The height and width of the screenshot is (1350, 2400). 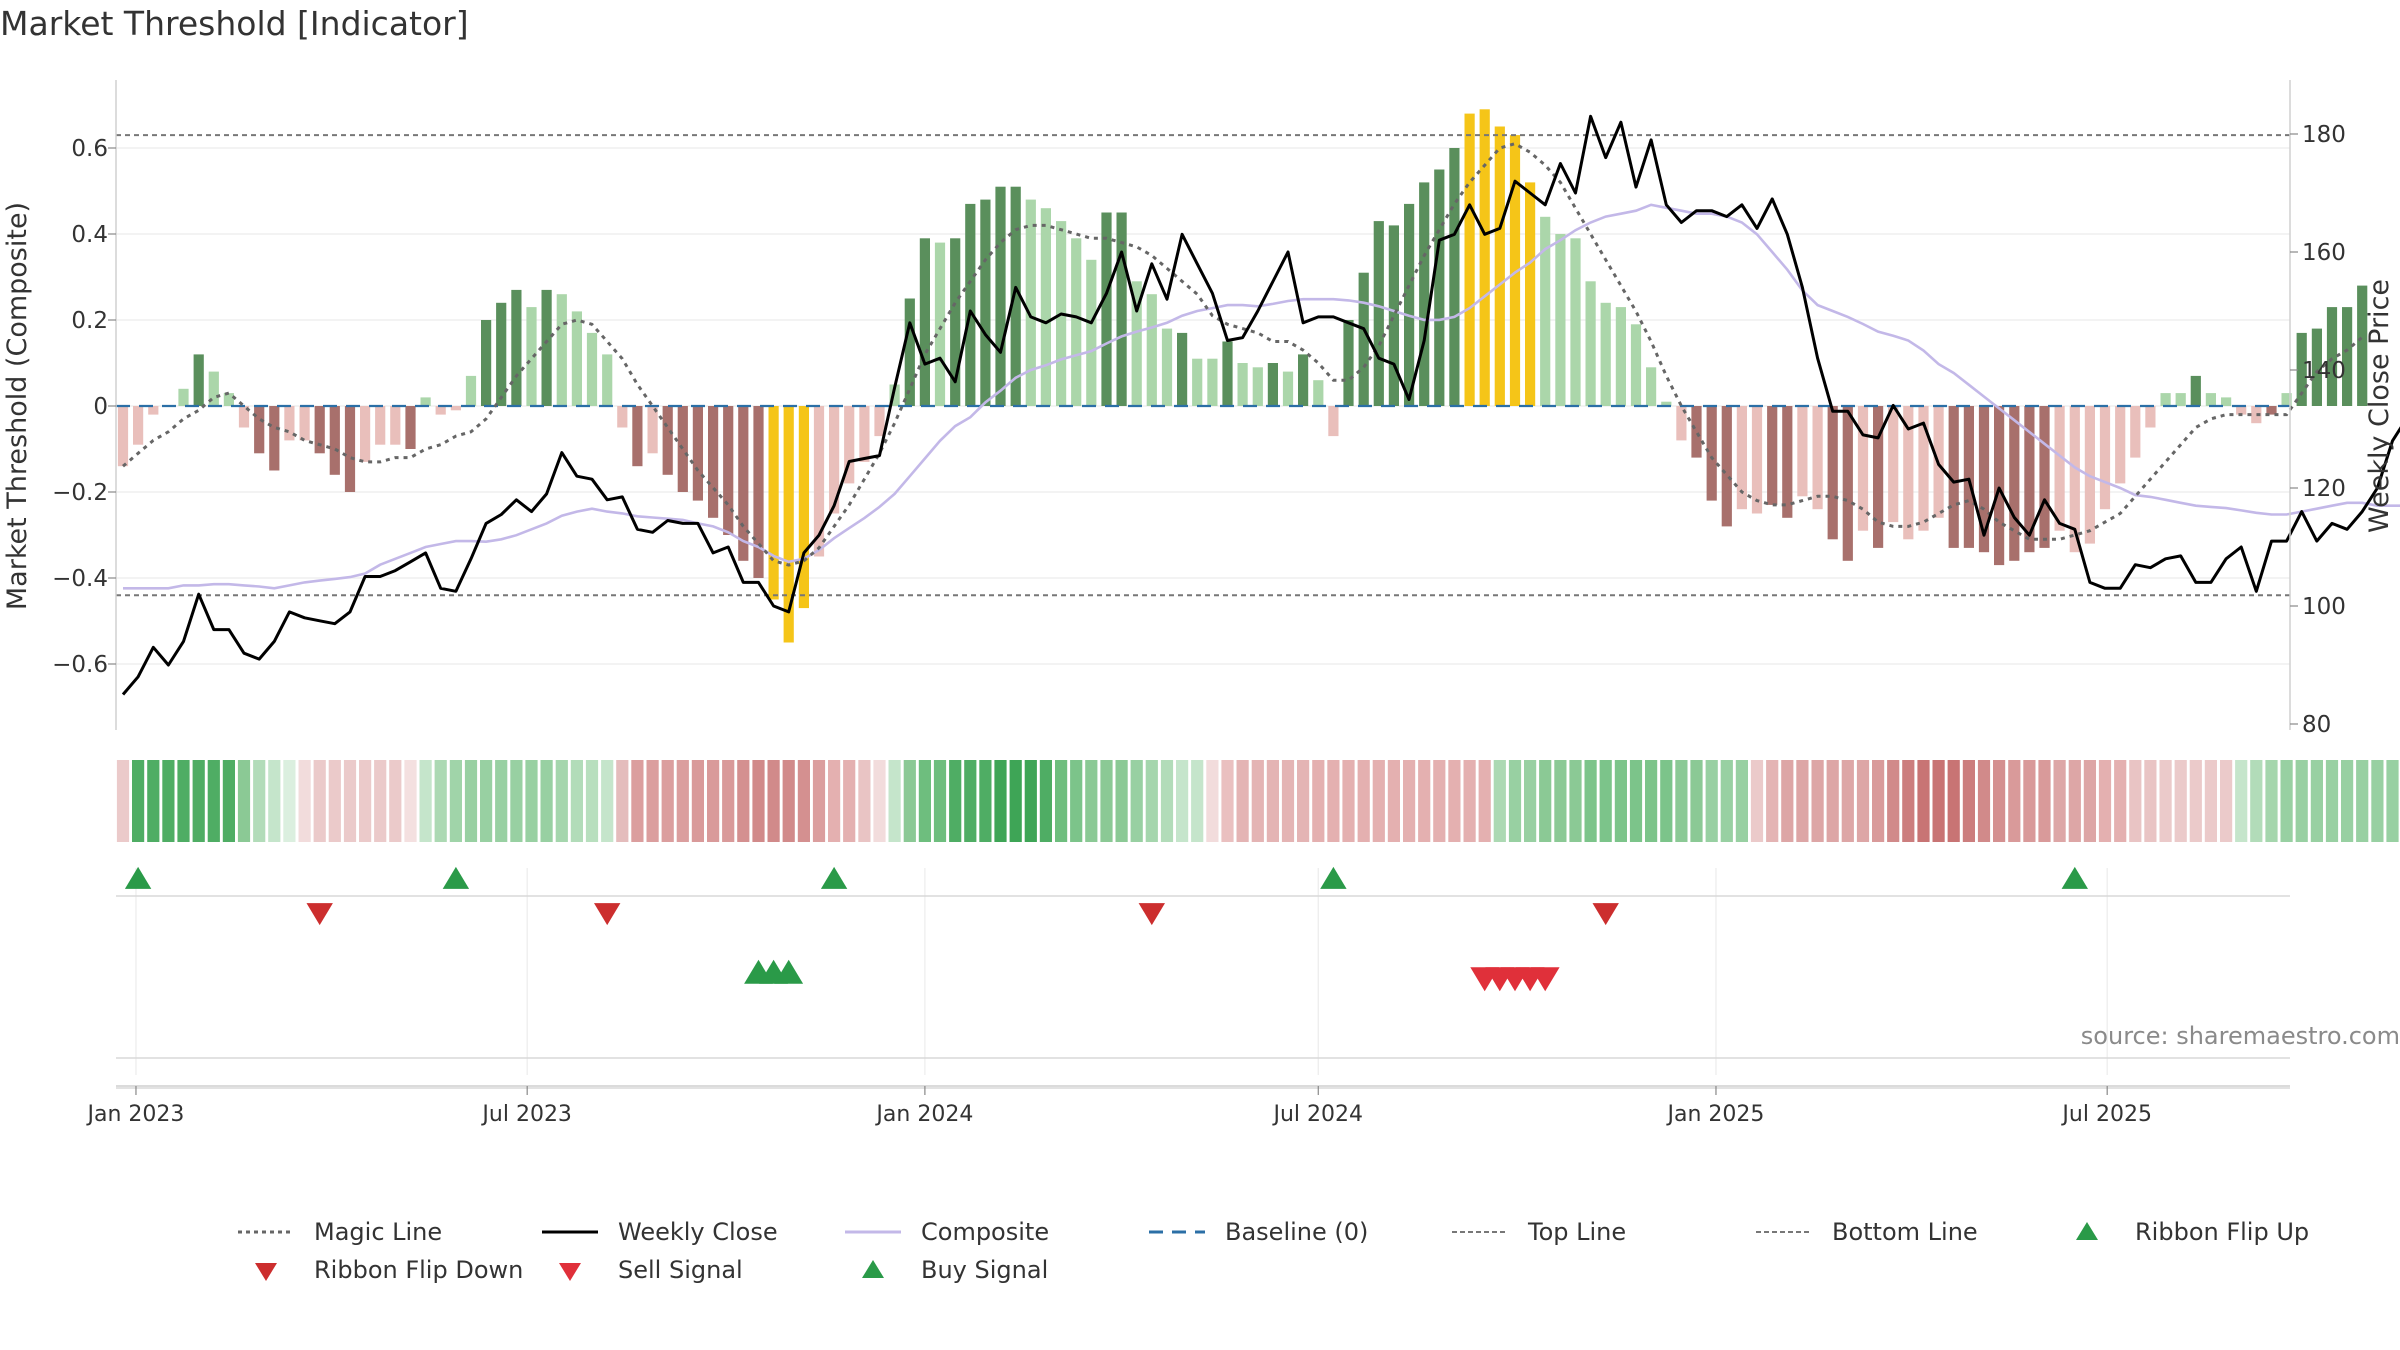 I want to click on right-tick-label: 100, so click(x=2324, y=607).